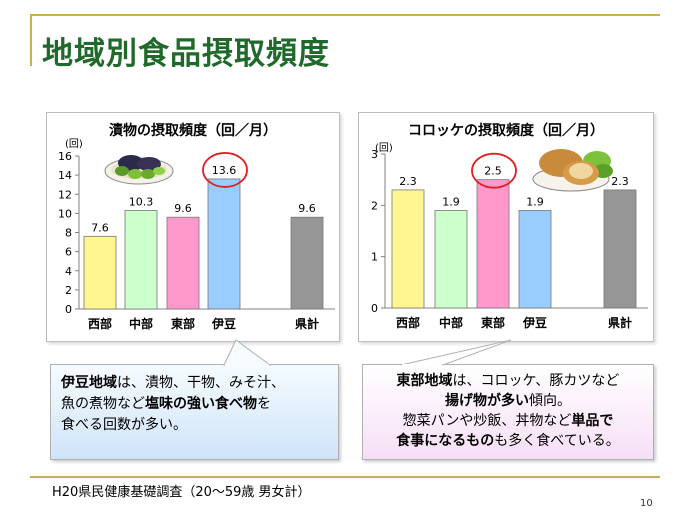  Describe the element at coordinates (506, 130) in the screenshot. I see `chart-title: コロッケの摂取頻度（回／月）` at that location.